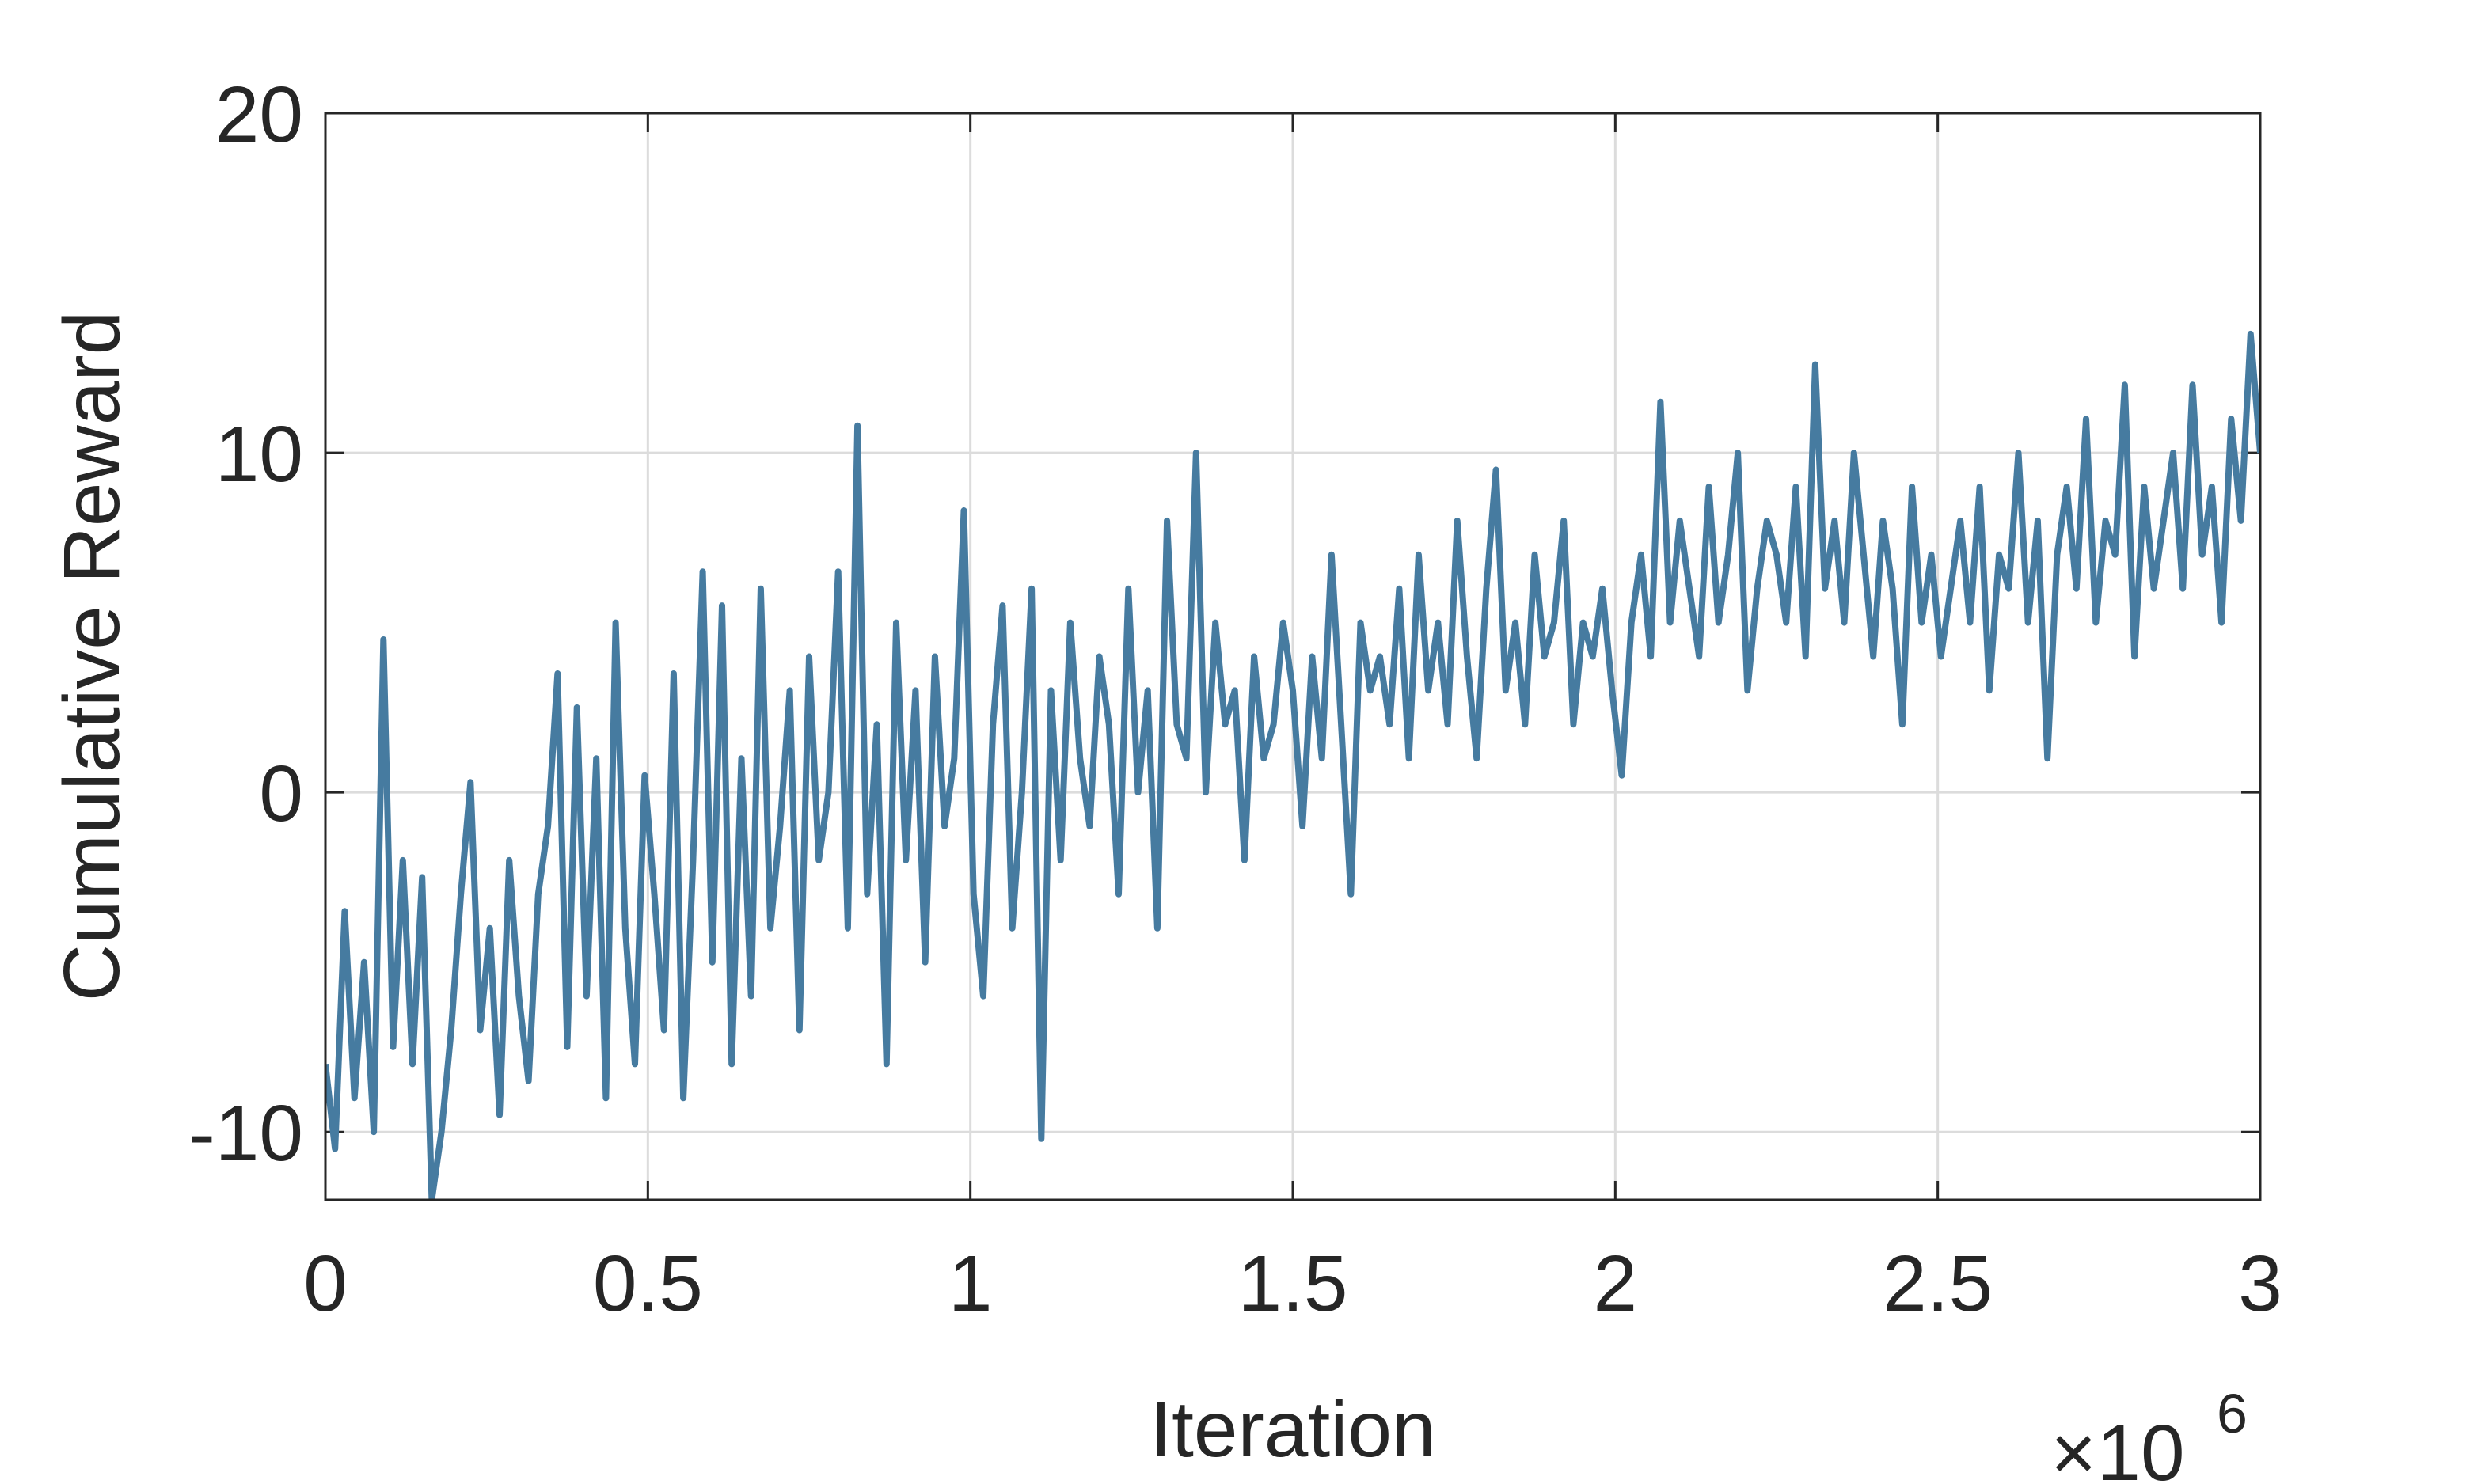 The height and width of the screenshot is (1484, 2474). I want to click on x-tick-label: 1.5, so click(1292, 1283).